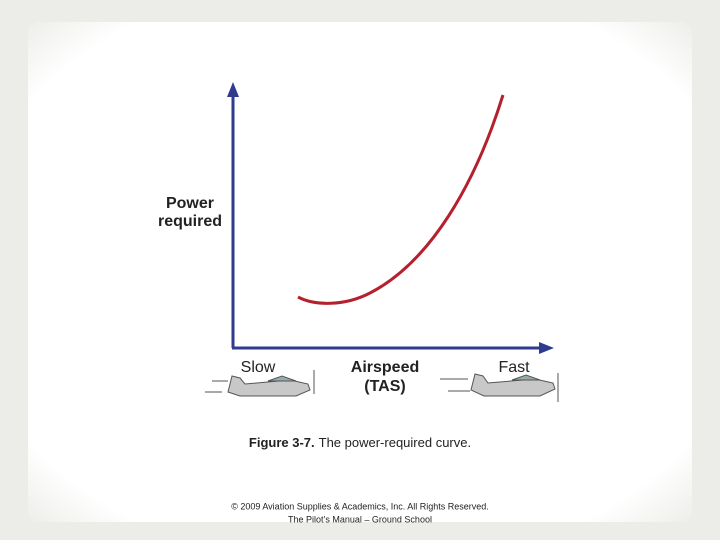 This screenshot has height=545, width=720. I want to click on x-axis-label: Airspeed, so click(385, 367).